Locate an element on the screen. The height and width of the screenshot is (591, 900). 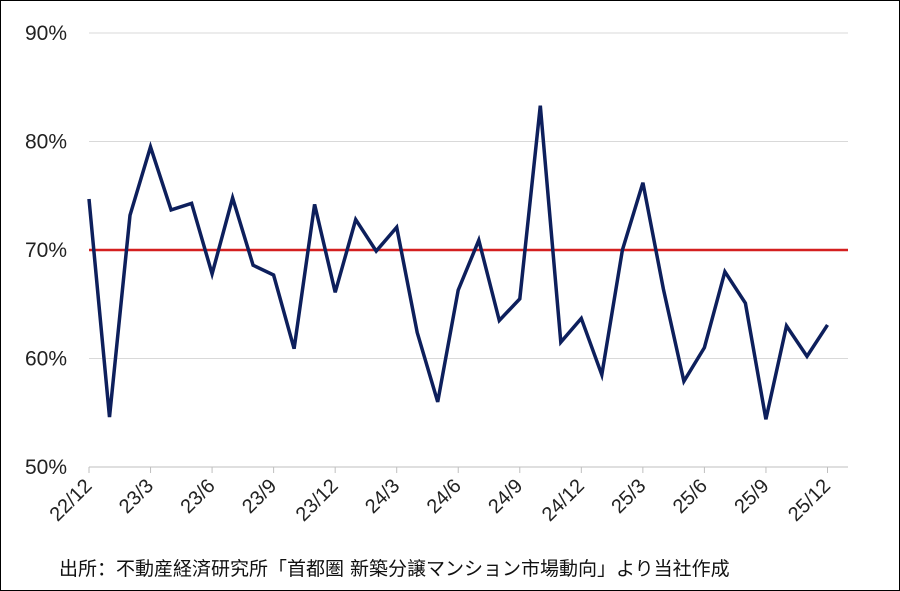
source-note: 出所：不動産経済研究所「首都圏 新築分譲マンション市場動向」より当社作成 is located at coordinates (394, 569).